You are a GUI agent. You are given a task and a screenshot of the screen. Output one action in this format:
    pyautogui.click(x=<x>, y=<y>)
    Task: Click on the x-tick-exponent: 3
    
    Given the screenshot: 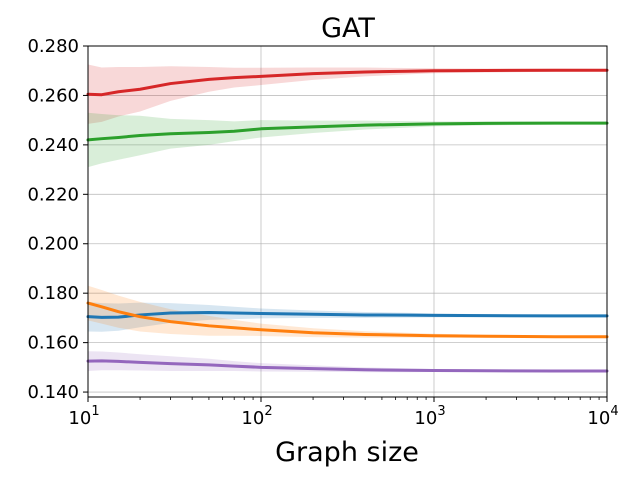 What is the action you would take?
    pyautogui.click(x=441, y=411)
    